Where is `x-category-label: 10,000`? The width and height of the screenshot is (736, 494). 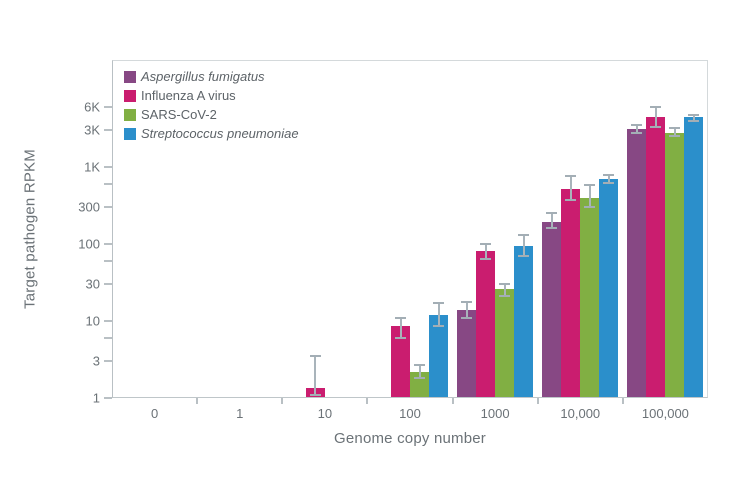 x-category-label: 10,000 is located at coordinates (580, 413).